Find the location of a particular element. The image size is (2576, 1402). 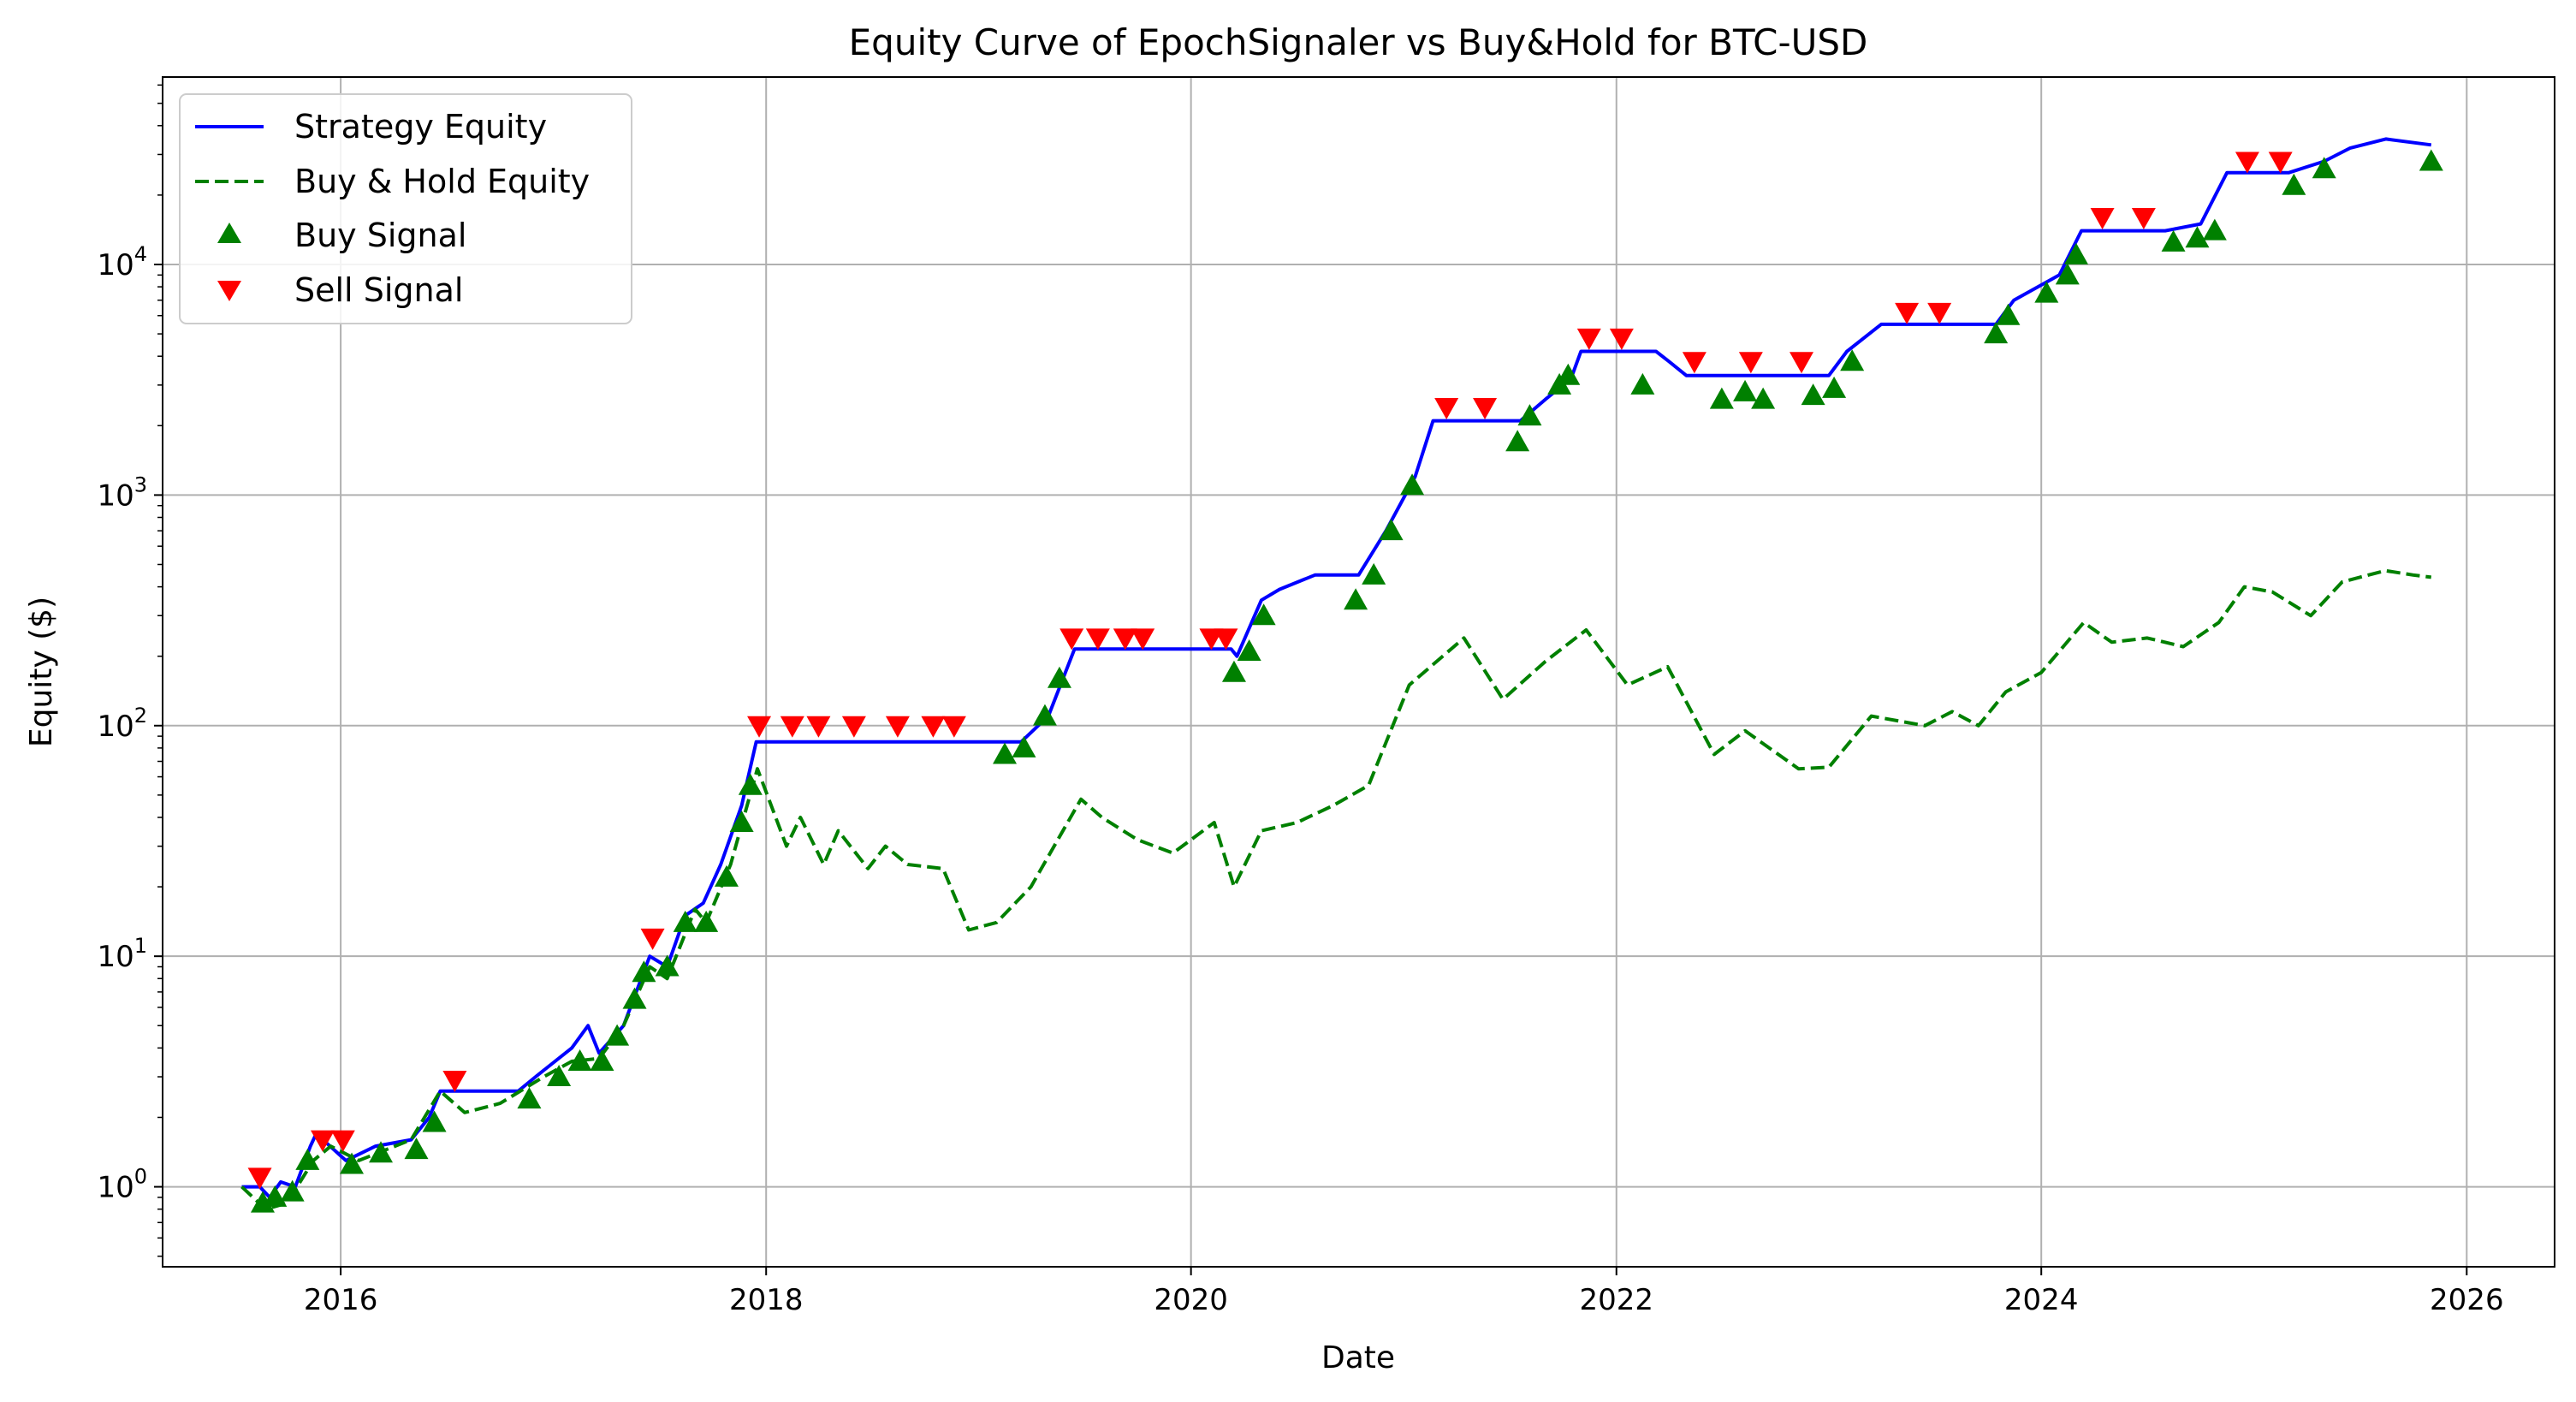

y-tick-label-100: 10² is located at coordinates (122, 724).